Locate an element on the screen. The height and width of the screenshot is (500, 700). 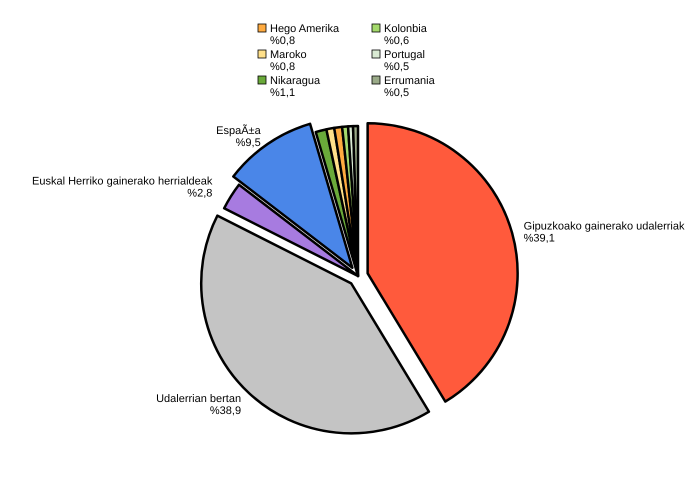
slice-label: Euskal Herriko gainerako herrialdeak is located at coordinates (122, 181).